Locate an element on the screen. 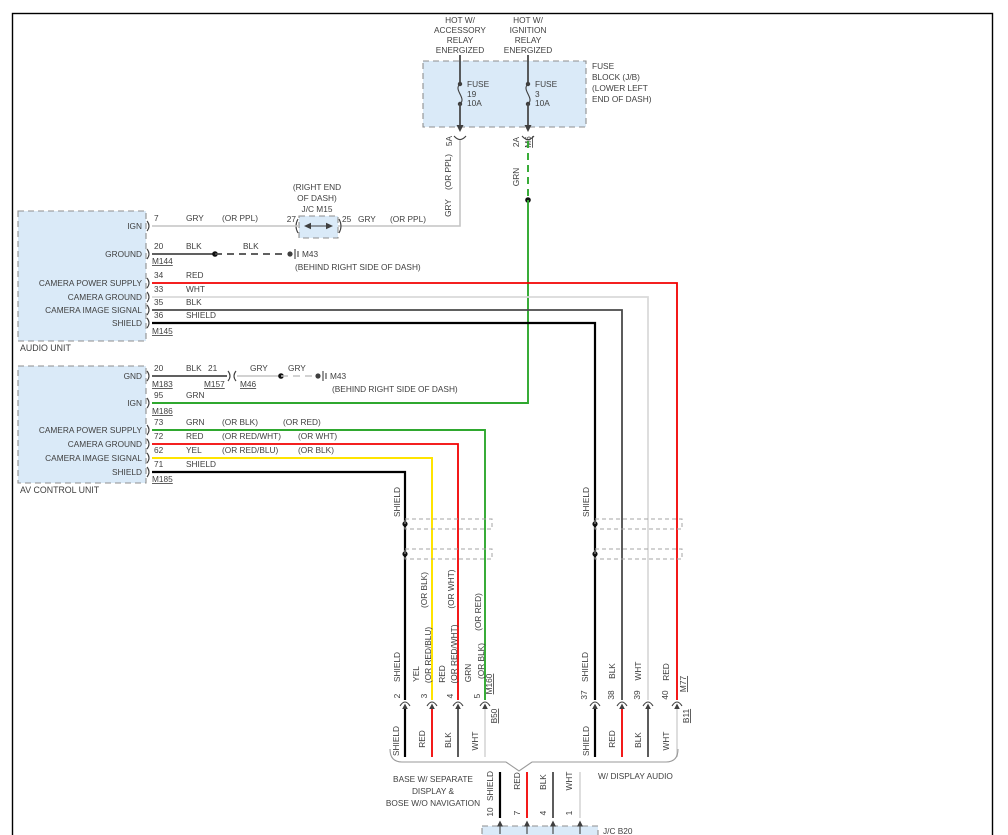 The image size is (1008, 835). inline-connector is located at coordinates (229, 376).